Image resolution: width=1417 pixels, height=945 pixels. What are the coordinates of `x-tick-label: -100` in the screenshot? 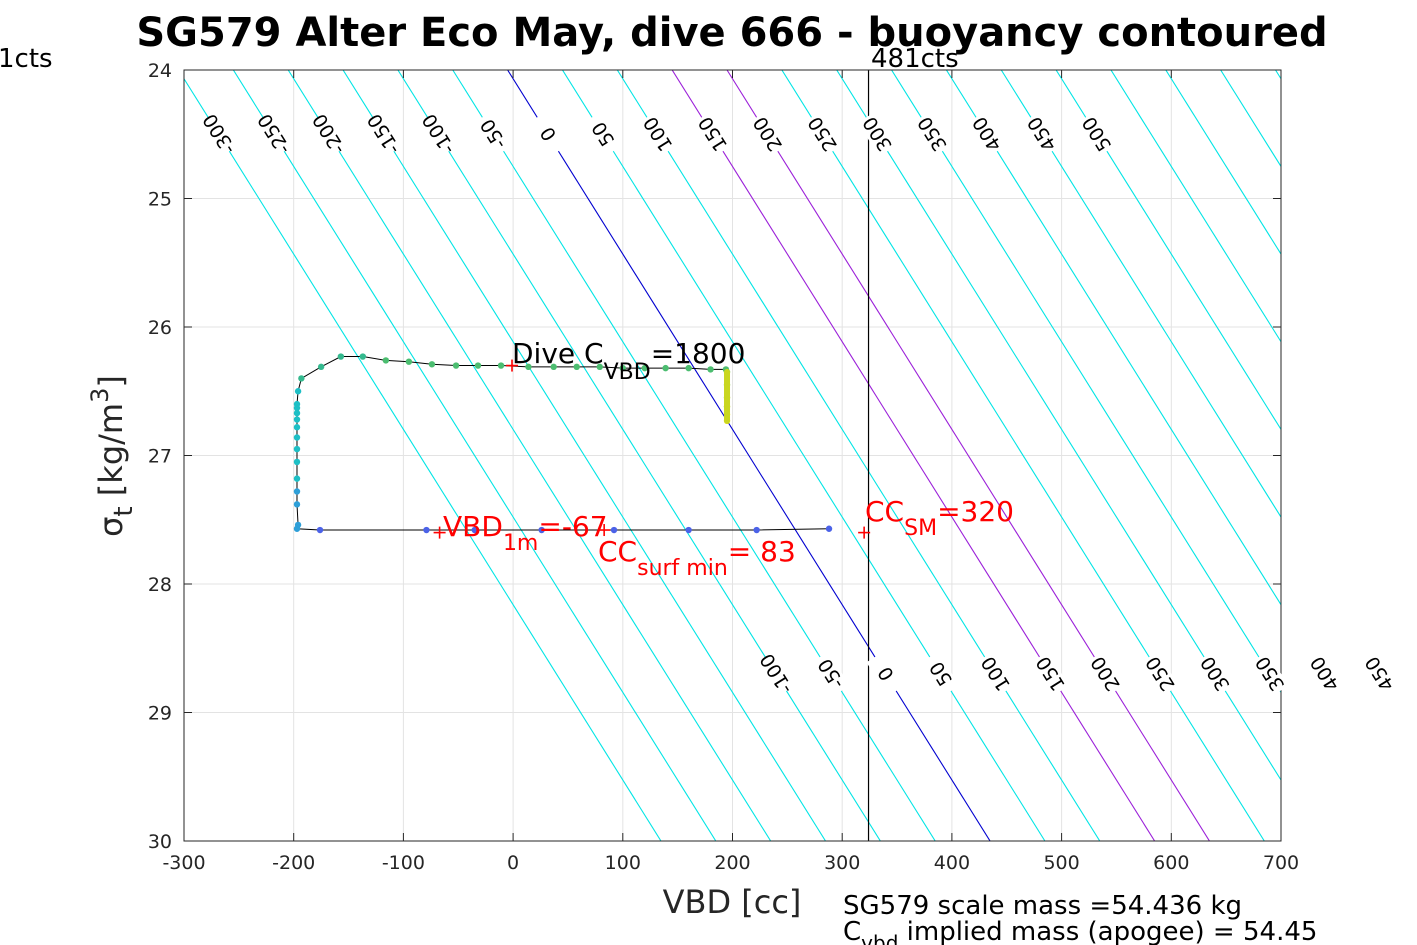 It's located at (403, 863).